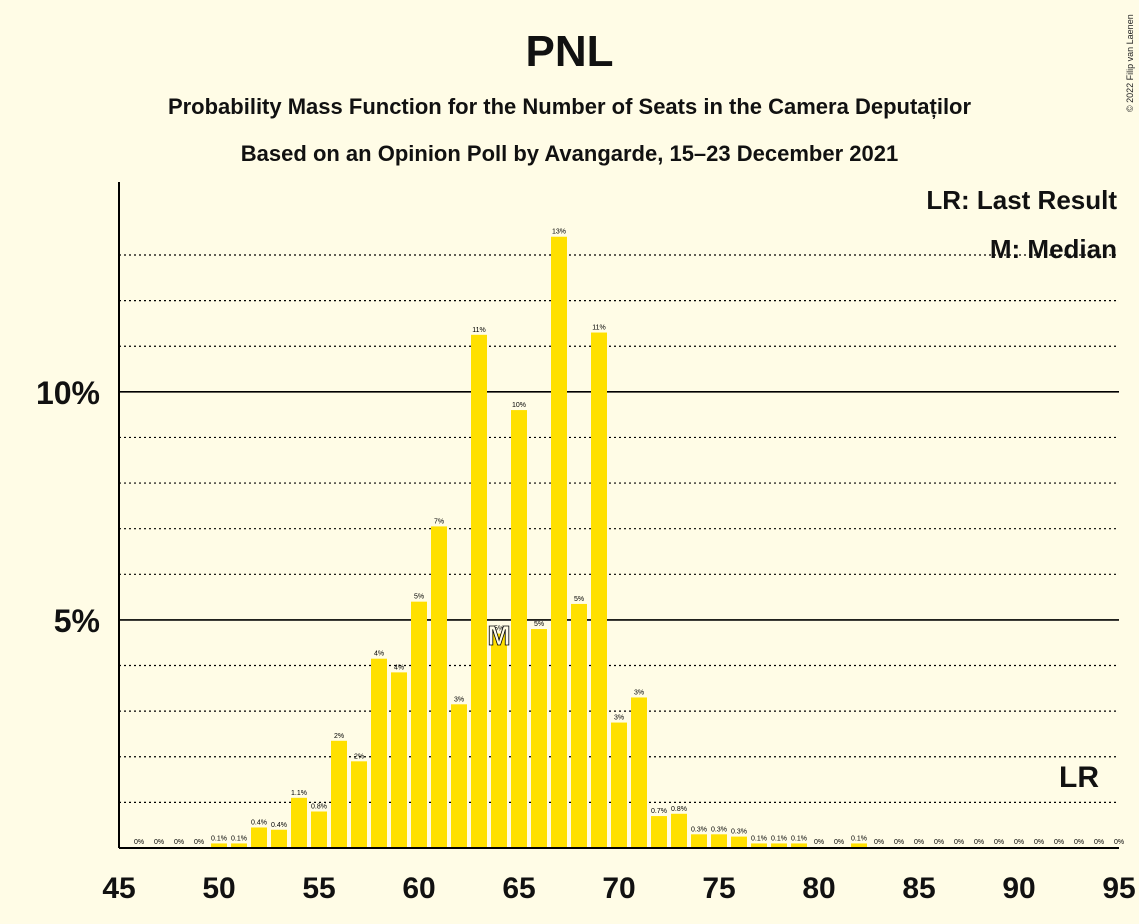 The image size is (1139, 924). What do you see at coordinates (279, 825) in the screenshot?
I see `bar-label-seat-53: 0.4%` at bounding box center [279, 825].